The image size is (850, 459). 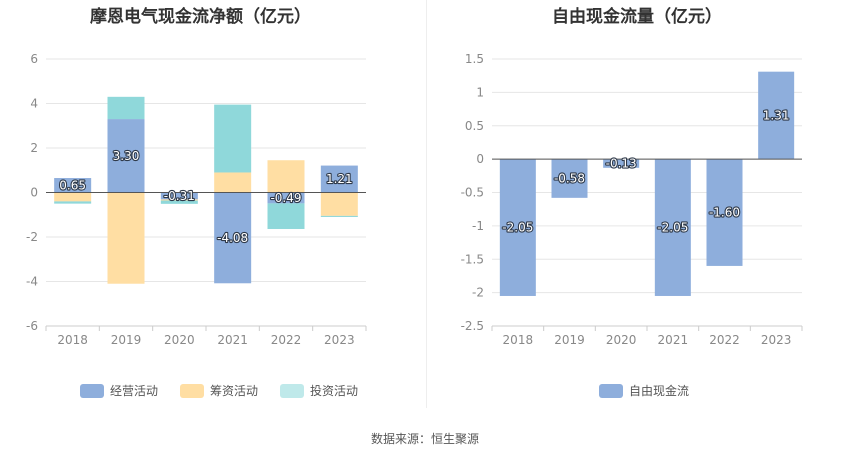 I want to click on legend-swatch-operating, so click(x=92, y=390).